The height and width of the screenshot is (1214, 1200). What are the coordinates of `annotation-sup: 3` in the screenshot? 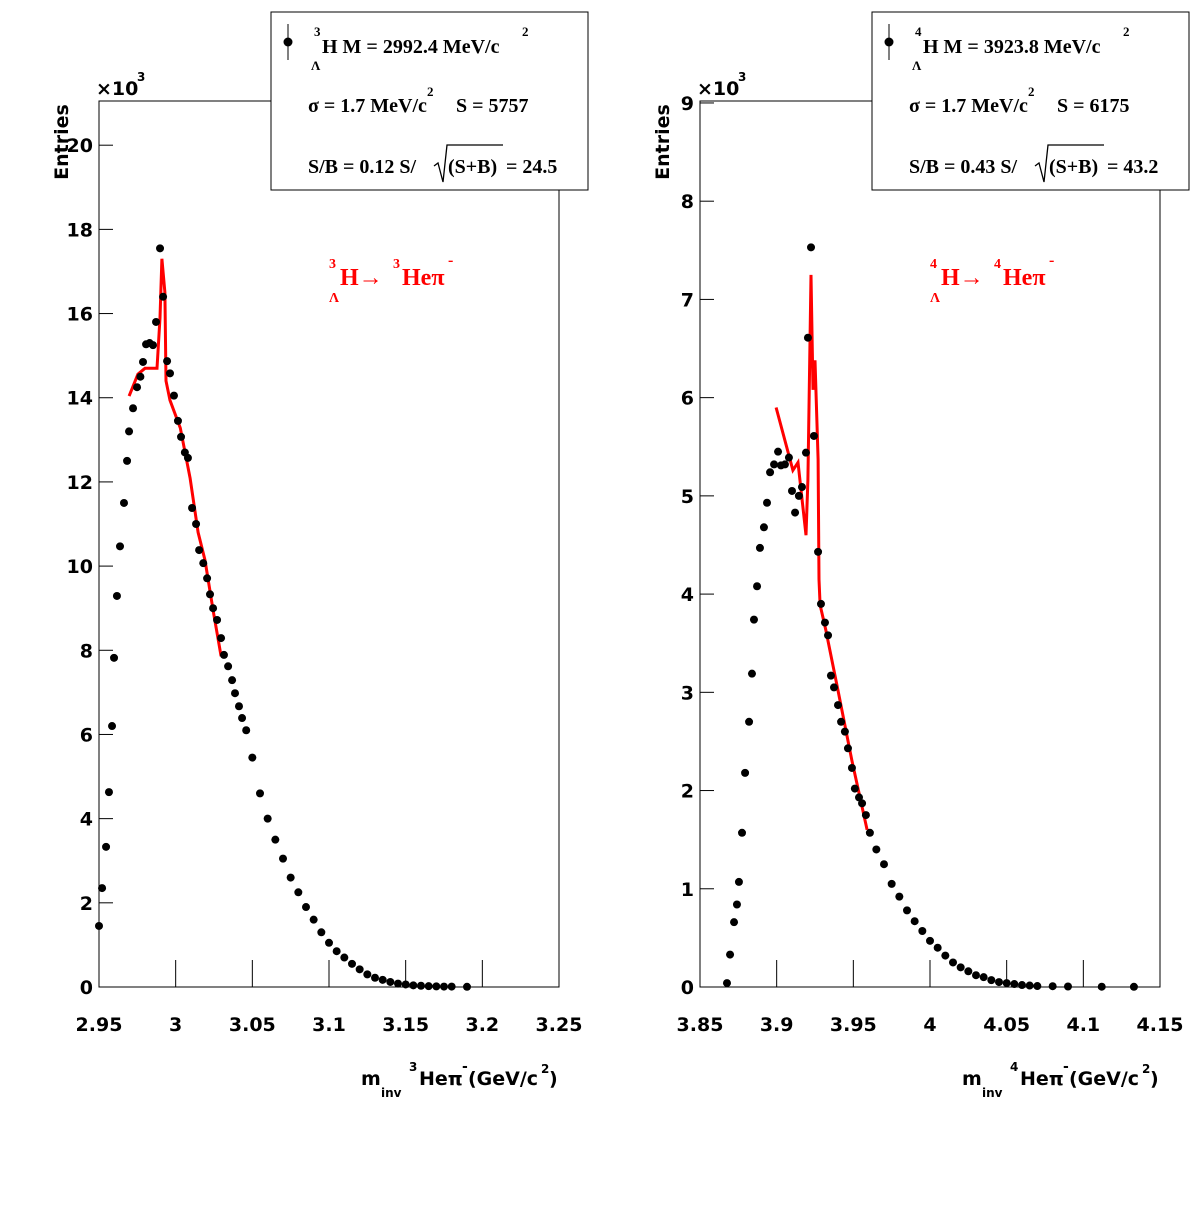 It's located at (332, 264).